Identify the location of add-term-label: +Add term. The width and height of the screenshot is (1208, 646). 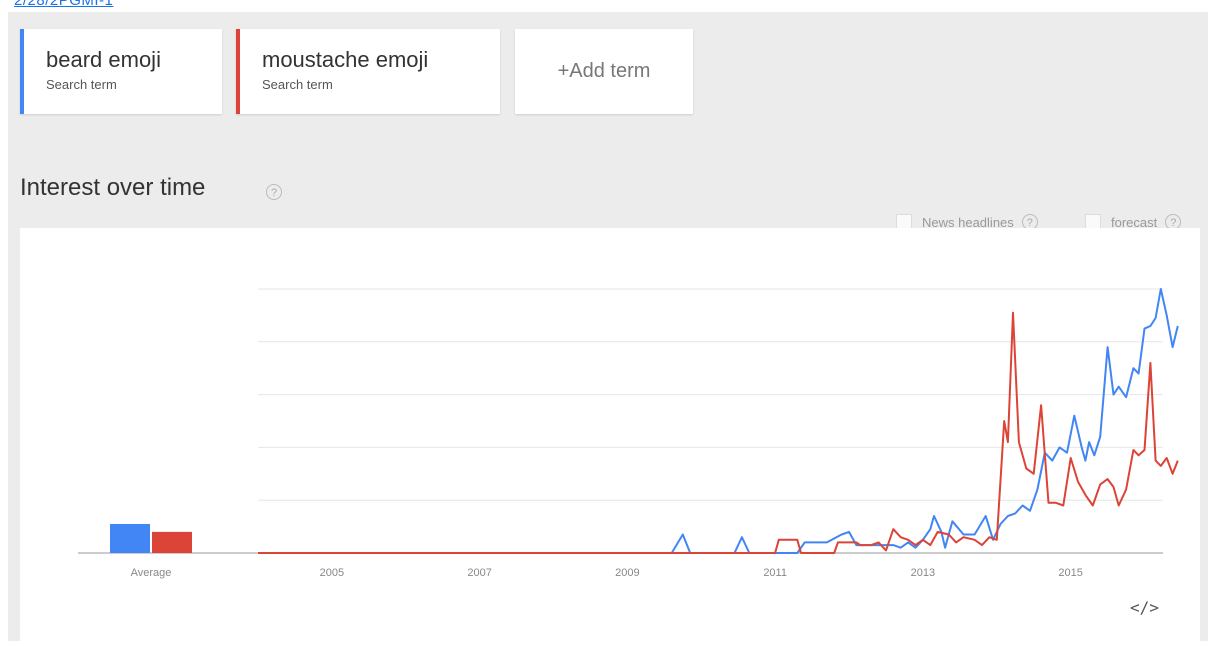
(604, 71).